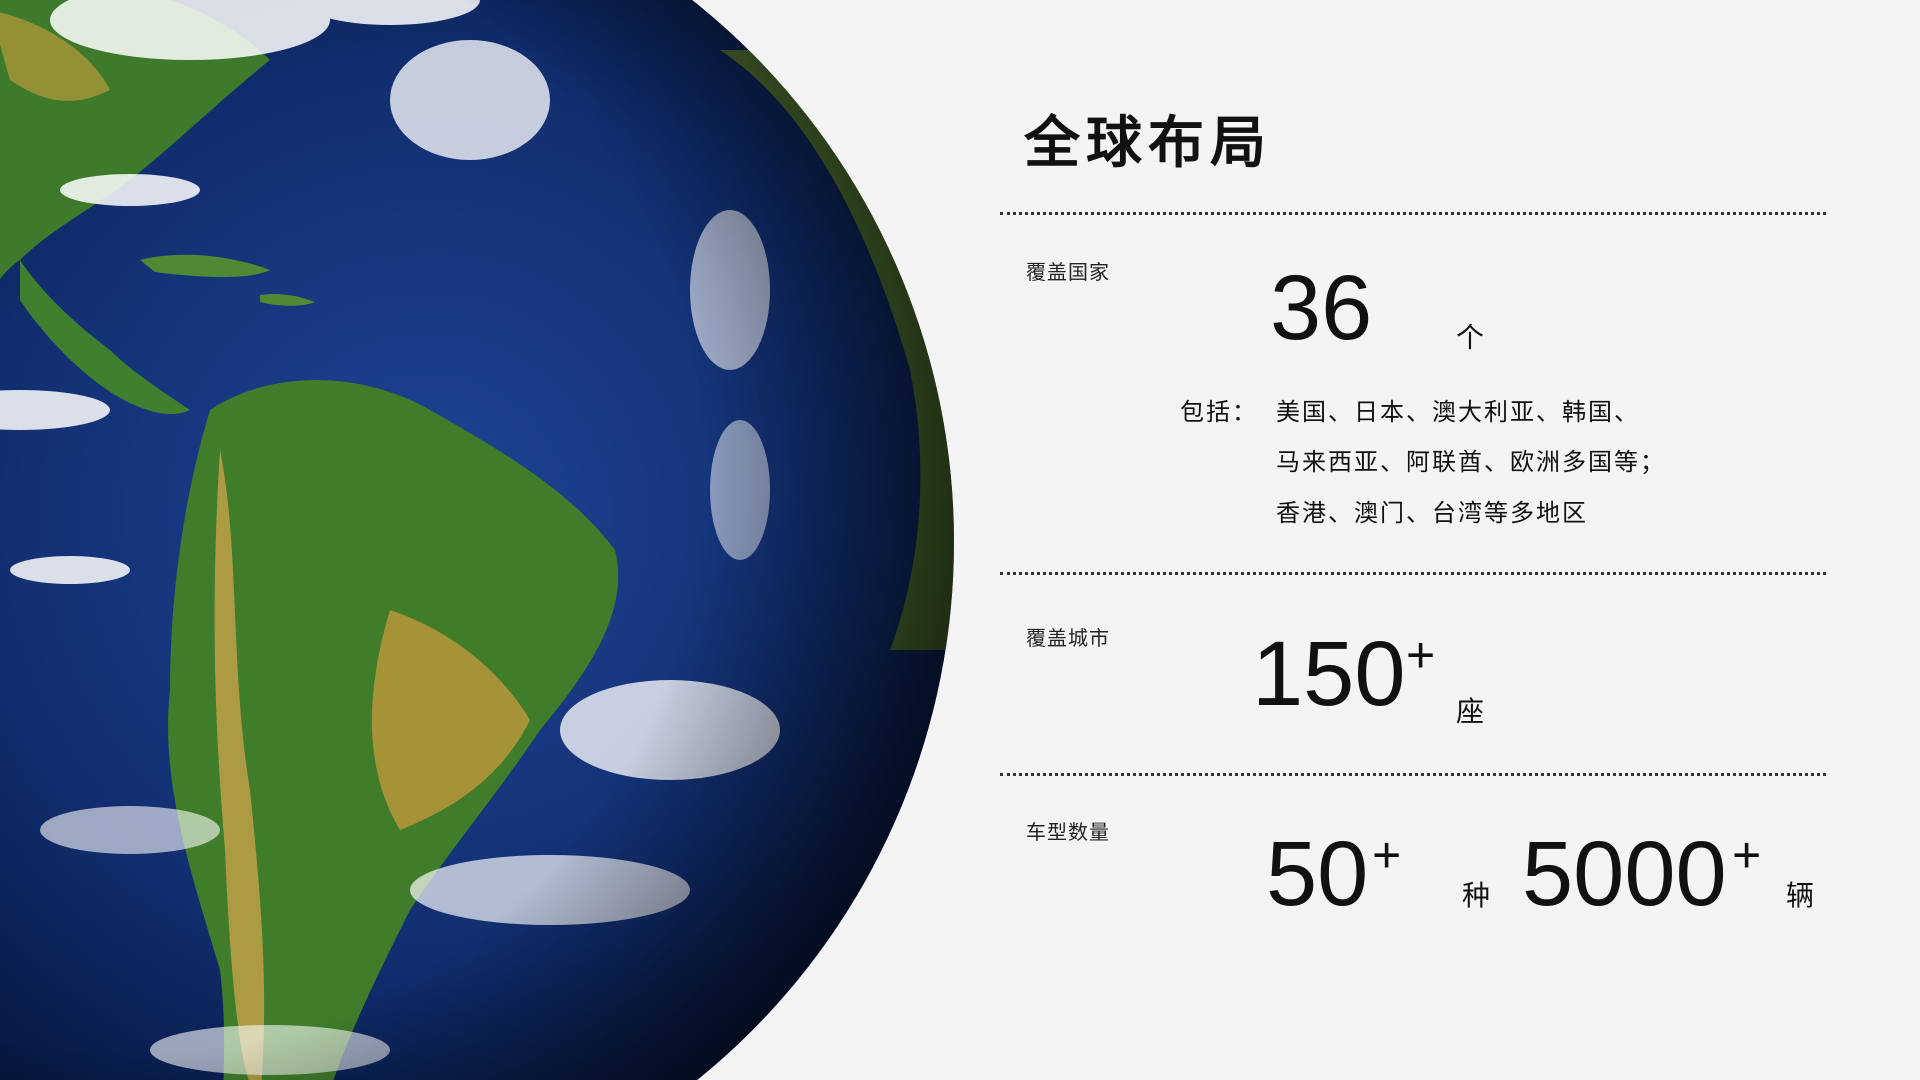 Image resolution: width=1920 pixels, height=1080 pixels. What do you see at coordinates (1471, 462) in the screenshot?
I see `includes-line-2: 马来西亚、阿联酋、欧洲多国等；` at bounding box center [1471, 462].